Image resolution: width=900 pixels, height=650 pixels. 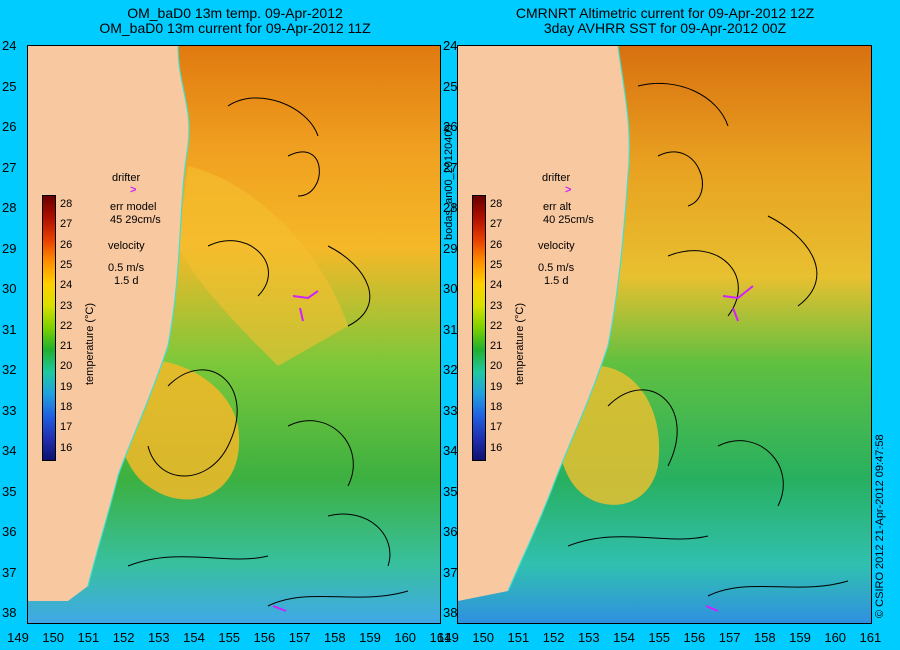 What do you see at coordinates (135, 220) in the screenshot?
I see `left-err-value: 45 29cm/s` at bounding box center [135, 220].